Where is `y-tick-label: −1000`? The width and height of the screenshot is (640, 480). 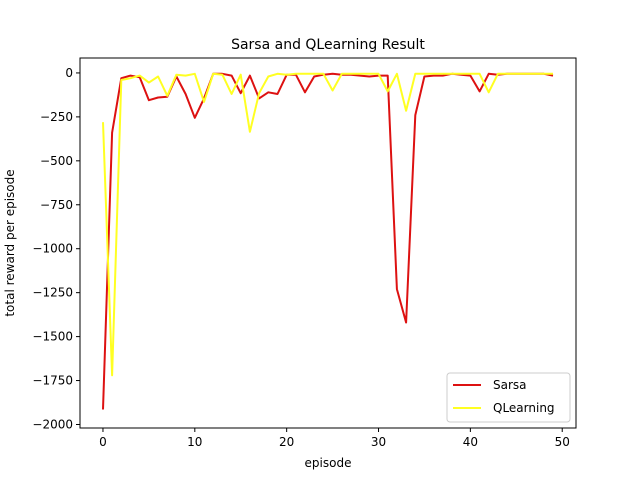
y-tick-label: −1000 is located at coordinates (52, 249).